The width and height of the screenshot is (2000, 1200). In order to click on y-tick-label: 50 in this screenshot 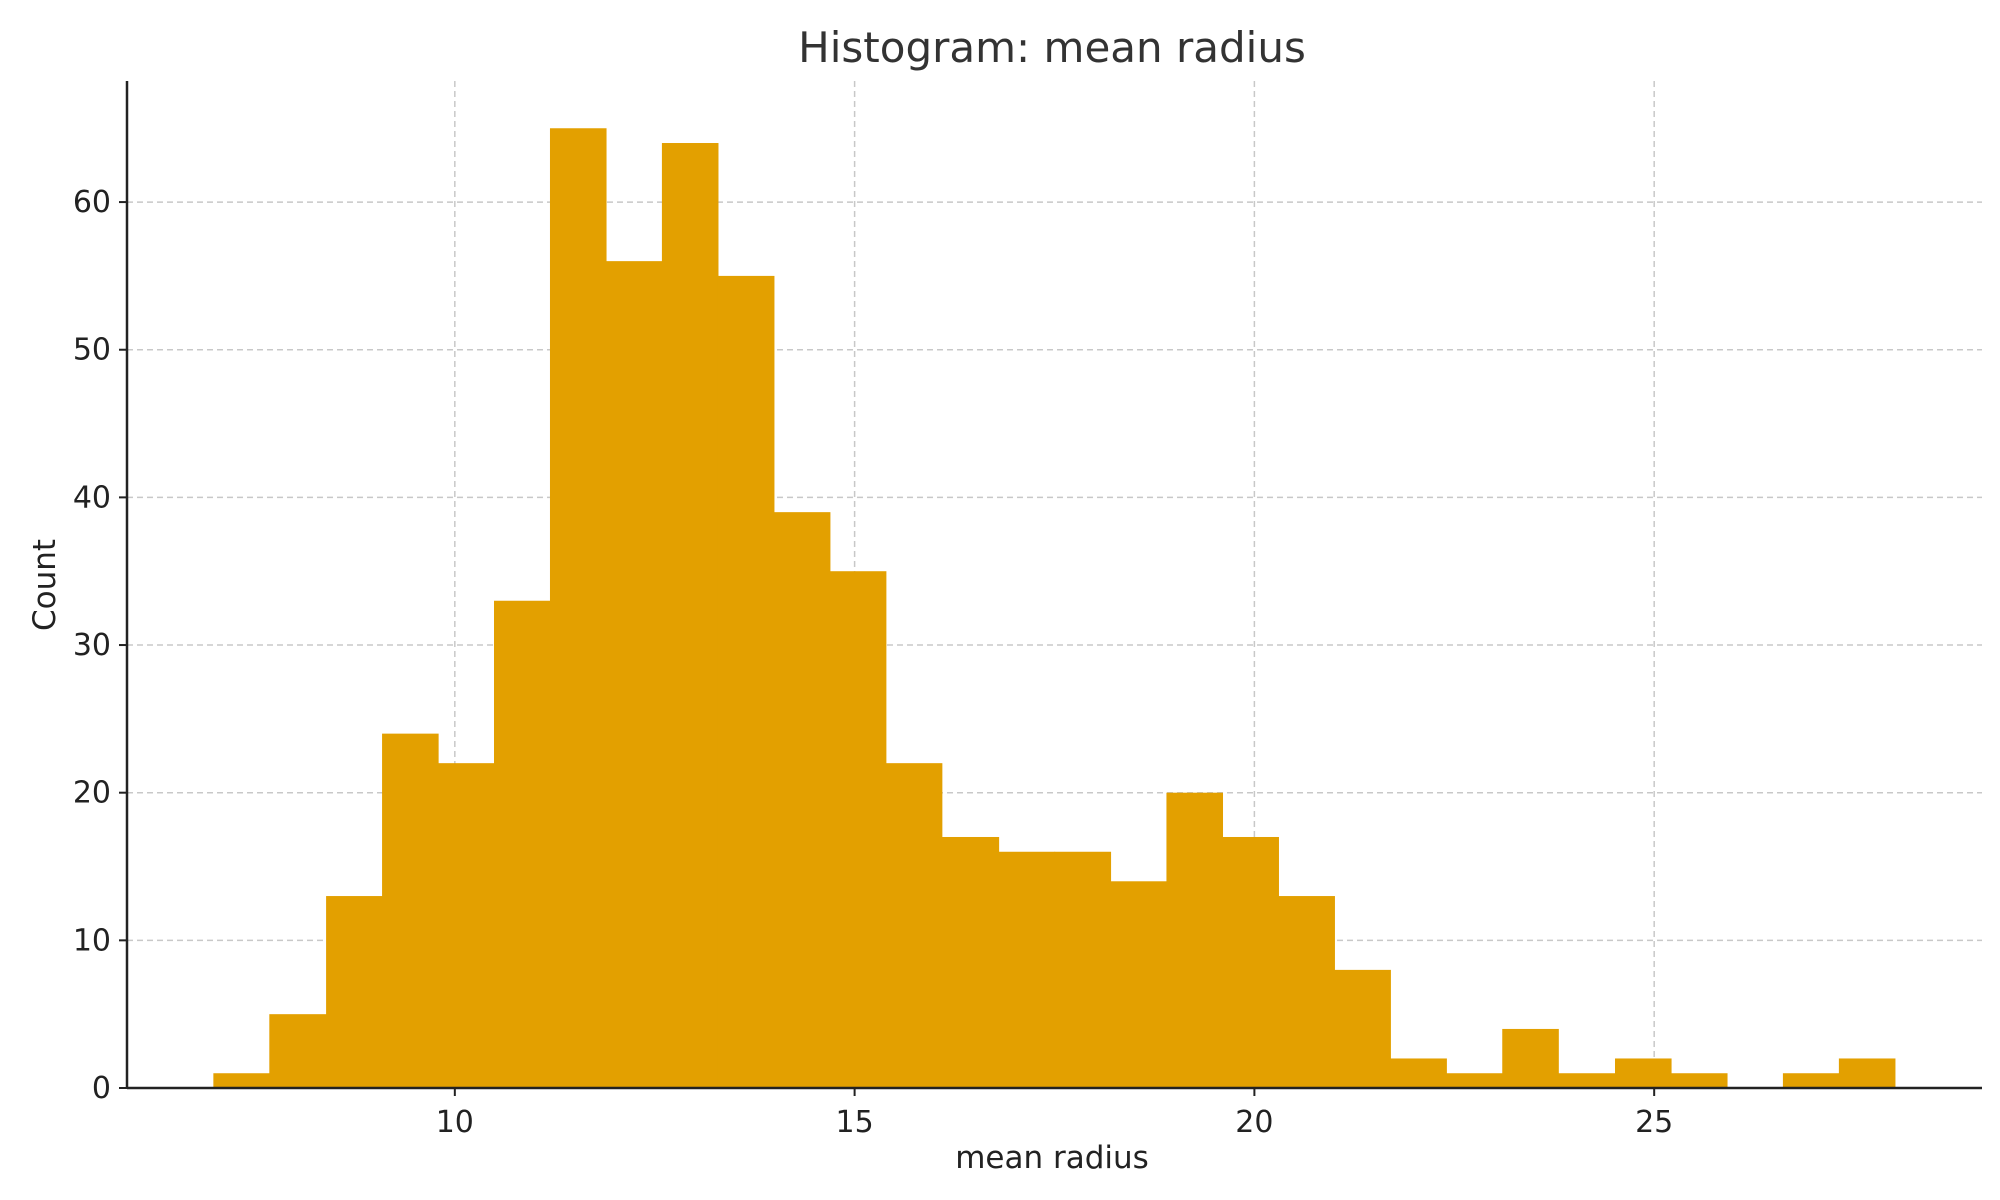, I will do `click(92, 350)`.